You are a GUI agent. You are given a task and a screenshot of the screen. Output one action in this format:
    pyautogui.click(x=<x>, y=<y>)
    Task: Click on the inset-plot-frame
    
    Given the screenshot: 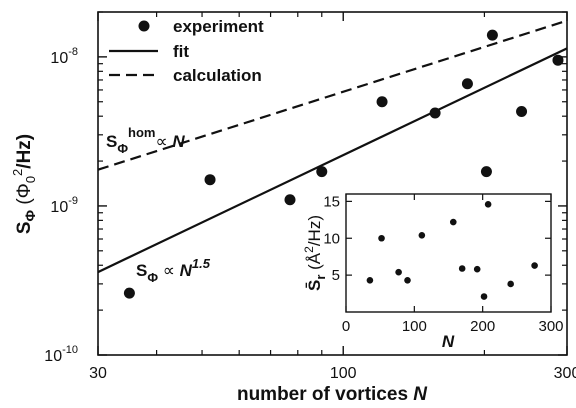 What is the action you would take?
    pyautogui.click(x=448, y=253)
    